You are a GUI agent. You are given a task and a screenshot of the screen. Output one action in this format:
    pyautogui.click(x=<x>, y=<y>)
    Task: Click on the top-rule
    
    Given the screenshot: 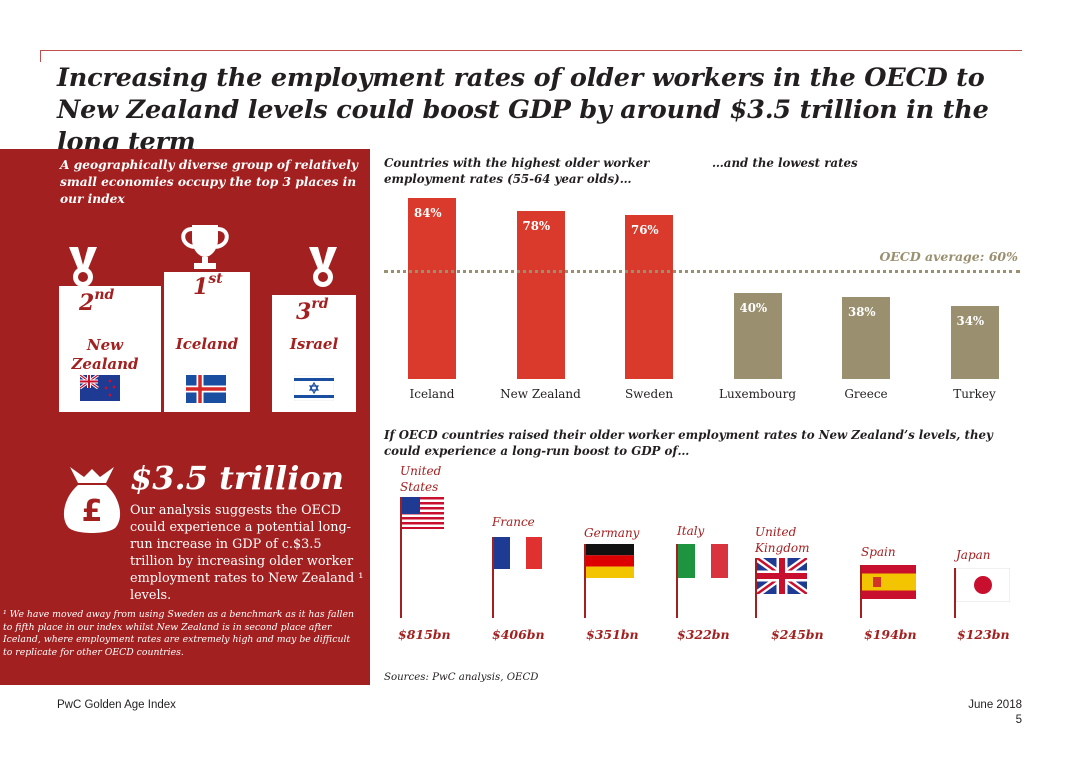 What is the action you would take?
    pyautogui.click(x=531, y=50)
    